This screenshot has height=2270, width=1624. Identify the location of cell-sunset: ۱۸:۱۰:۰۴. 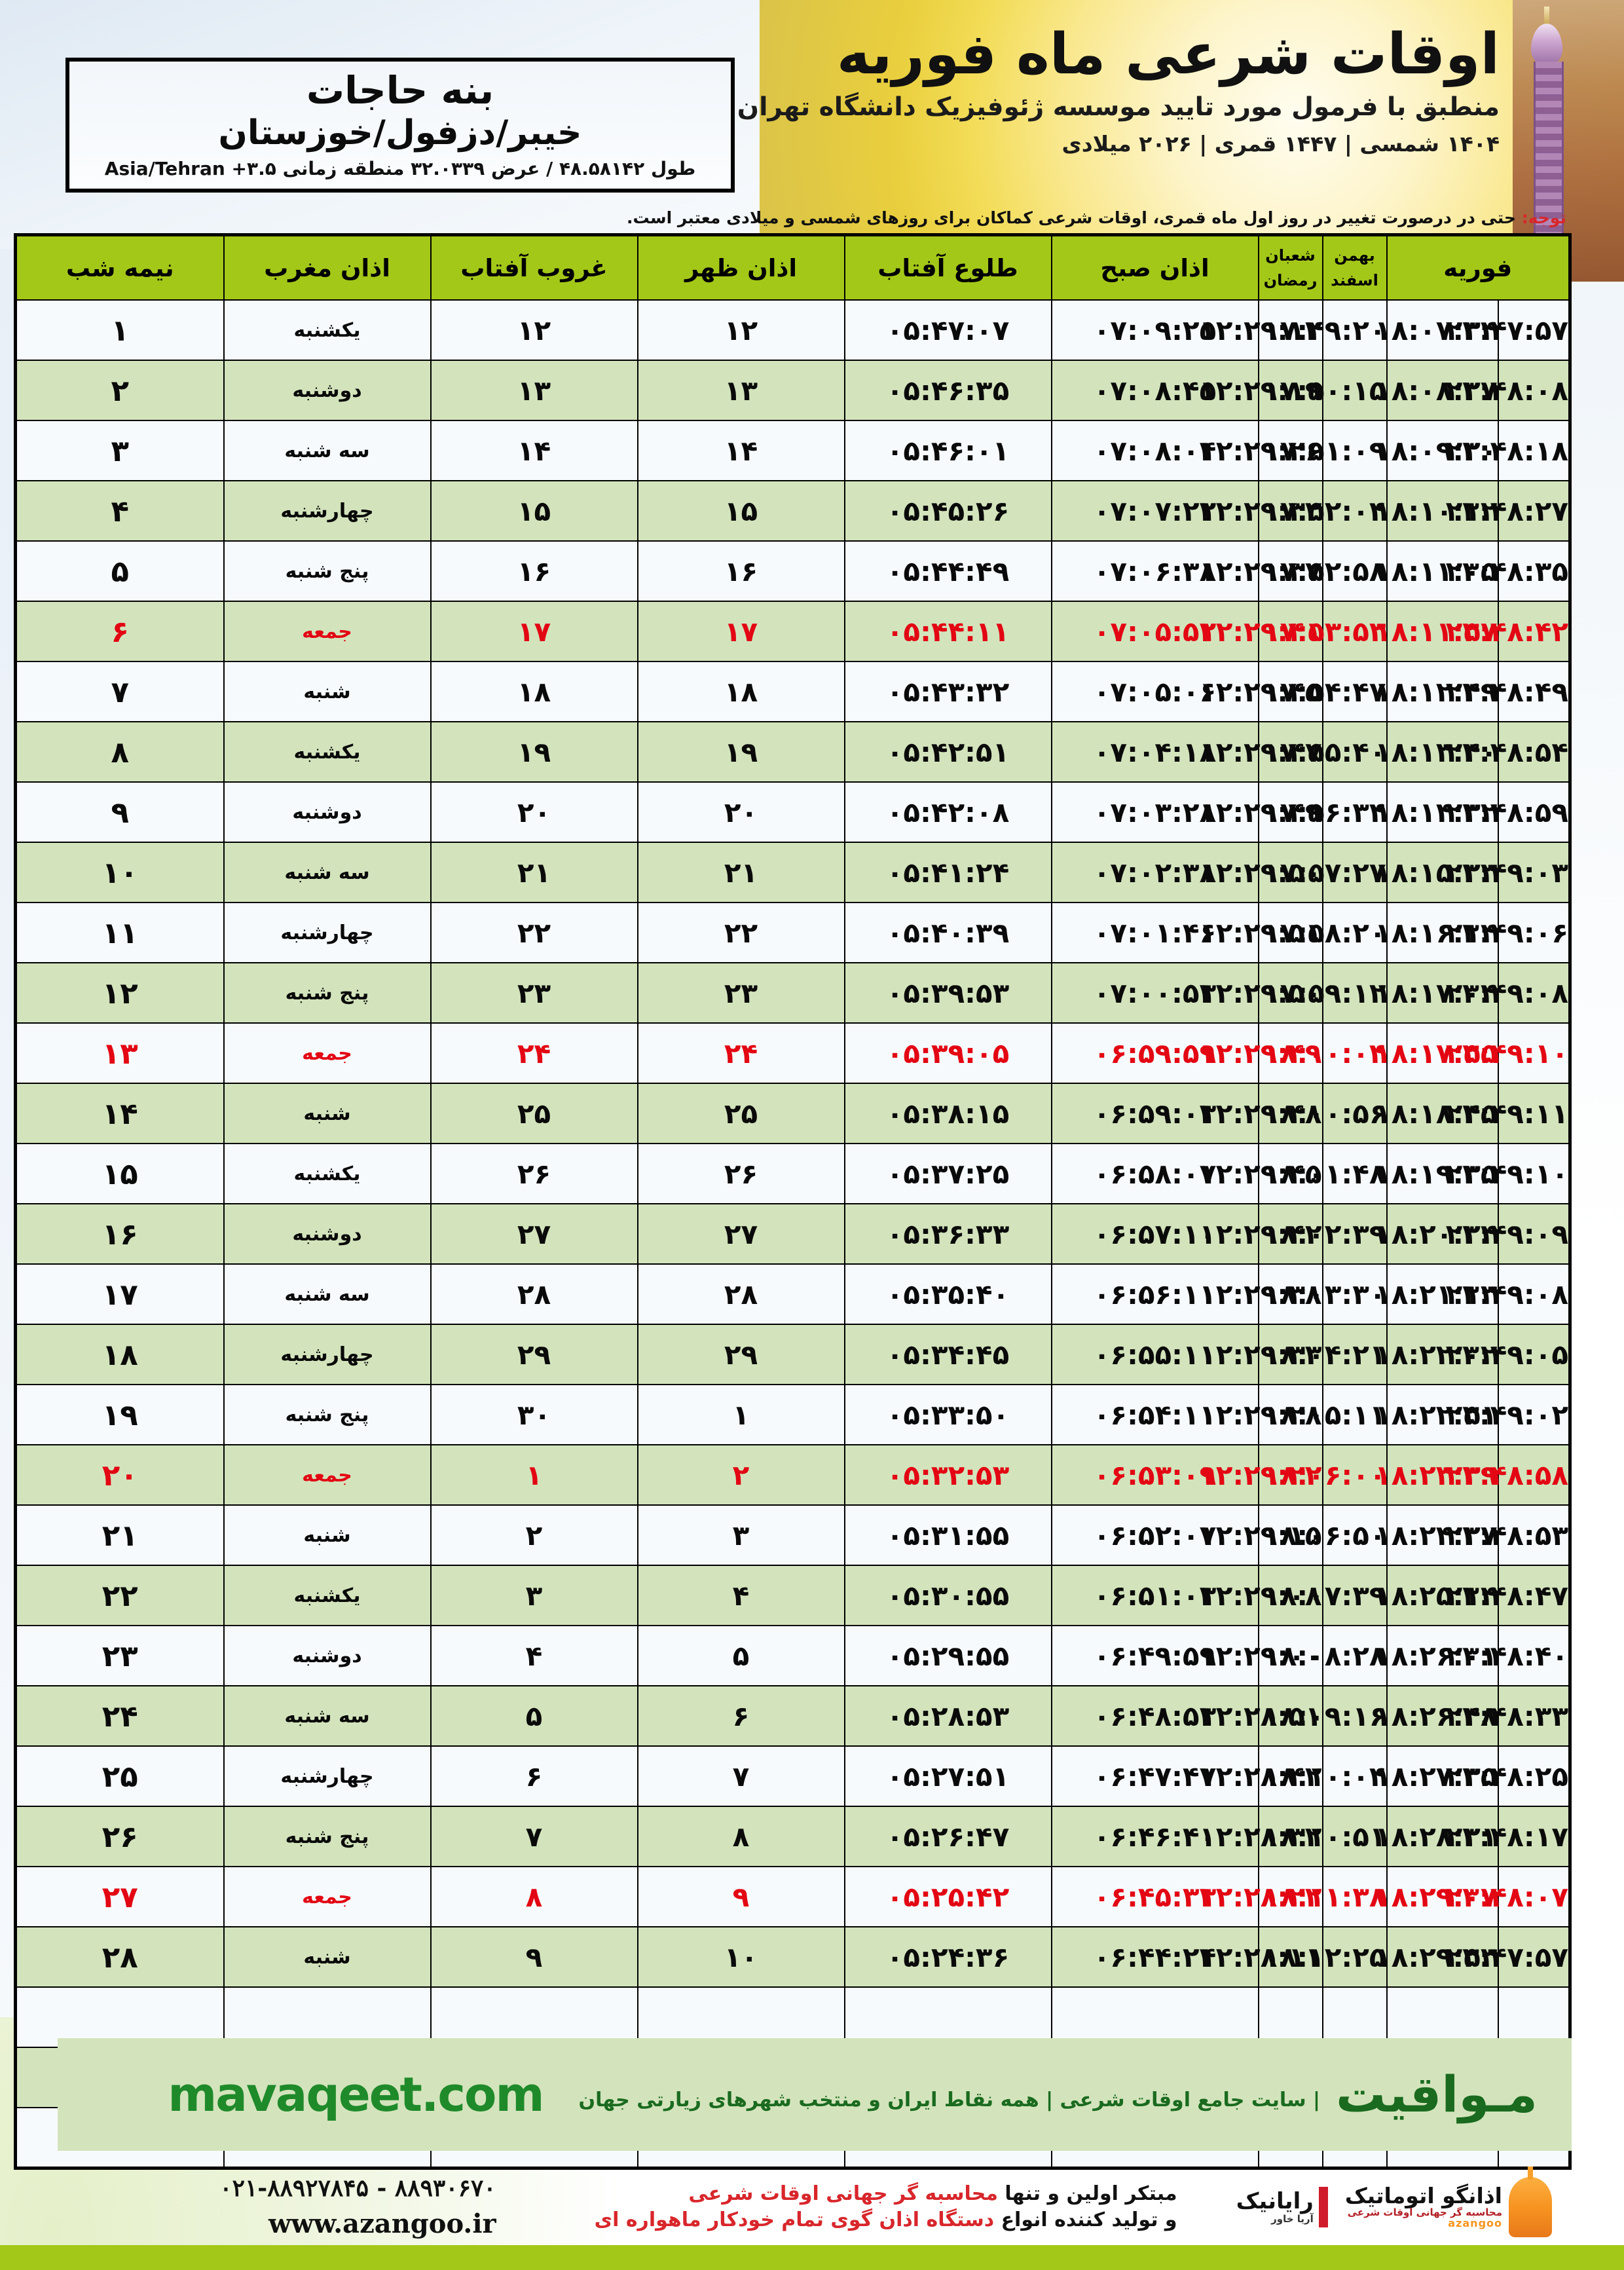
(1325, 1776).